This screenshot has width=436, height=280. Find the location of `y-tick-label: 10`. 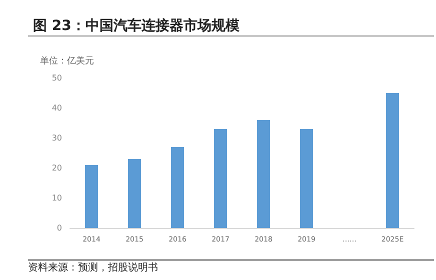

y-tick-label: 10 is located at coordinates (57, 198).